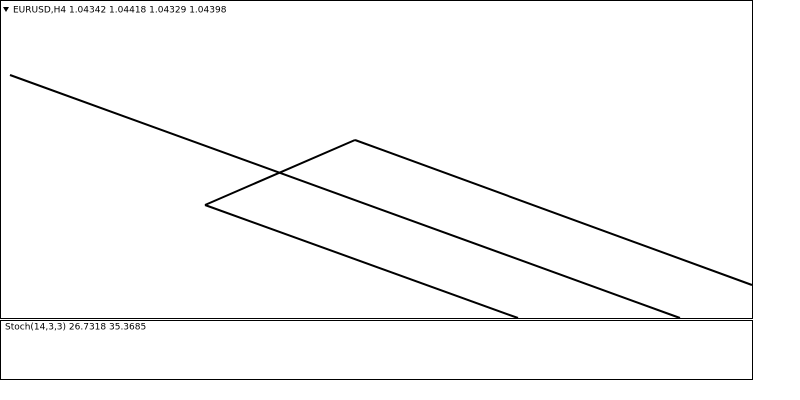 Image resolution: width=800 pixels, height=400 pixels. Describe the element at coordinates (6, 9) in the screenshot. I see `menu-arrow` at that location.